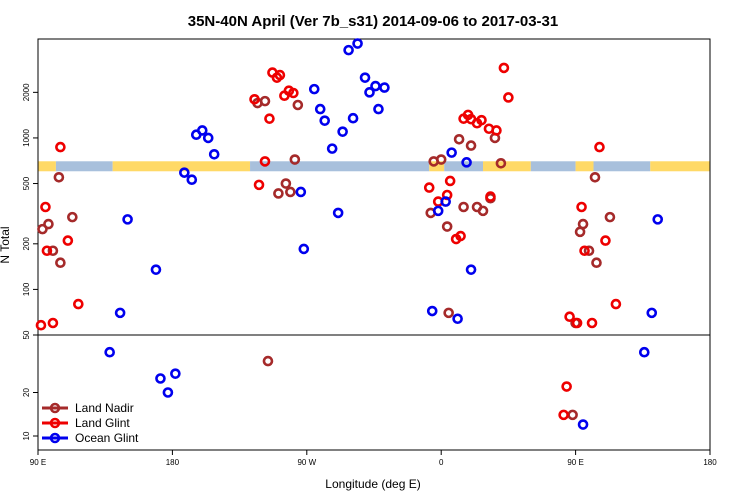  I want to click on x-axis-label: Longitude (deg E), so click(372, 484).